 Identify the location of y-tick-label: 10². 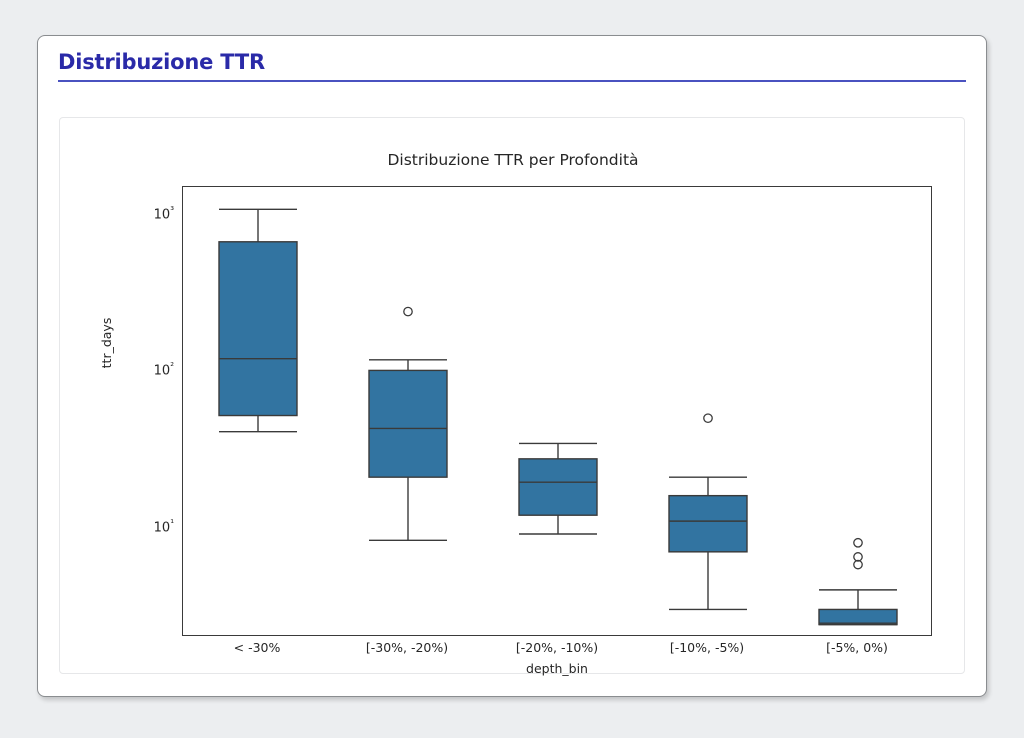
(163, 370).